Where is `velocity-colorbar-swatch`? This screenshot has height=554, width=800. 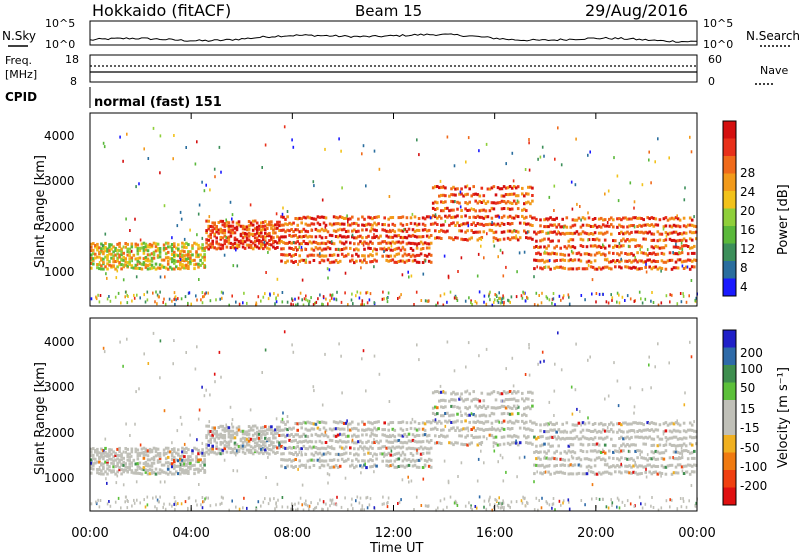 velocity-colorbar-swatch is located at coordinates (729, 426).